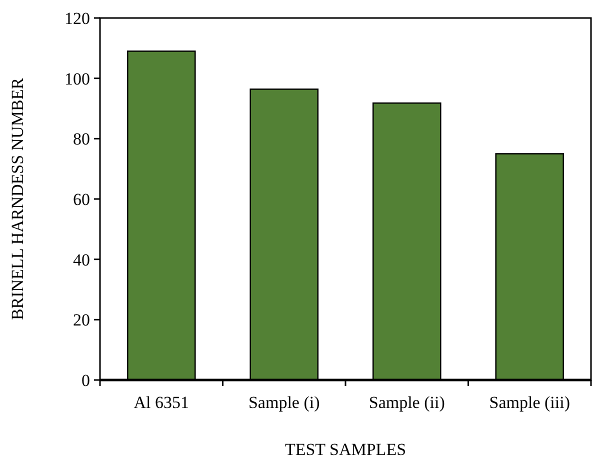  I want to click on y-tick-label: 60, so click(81, 199).